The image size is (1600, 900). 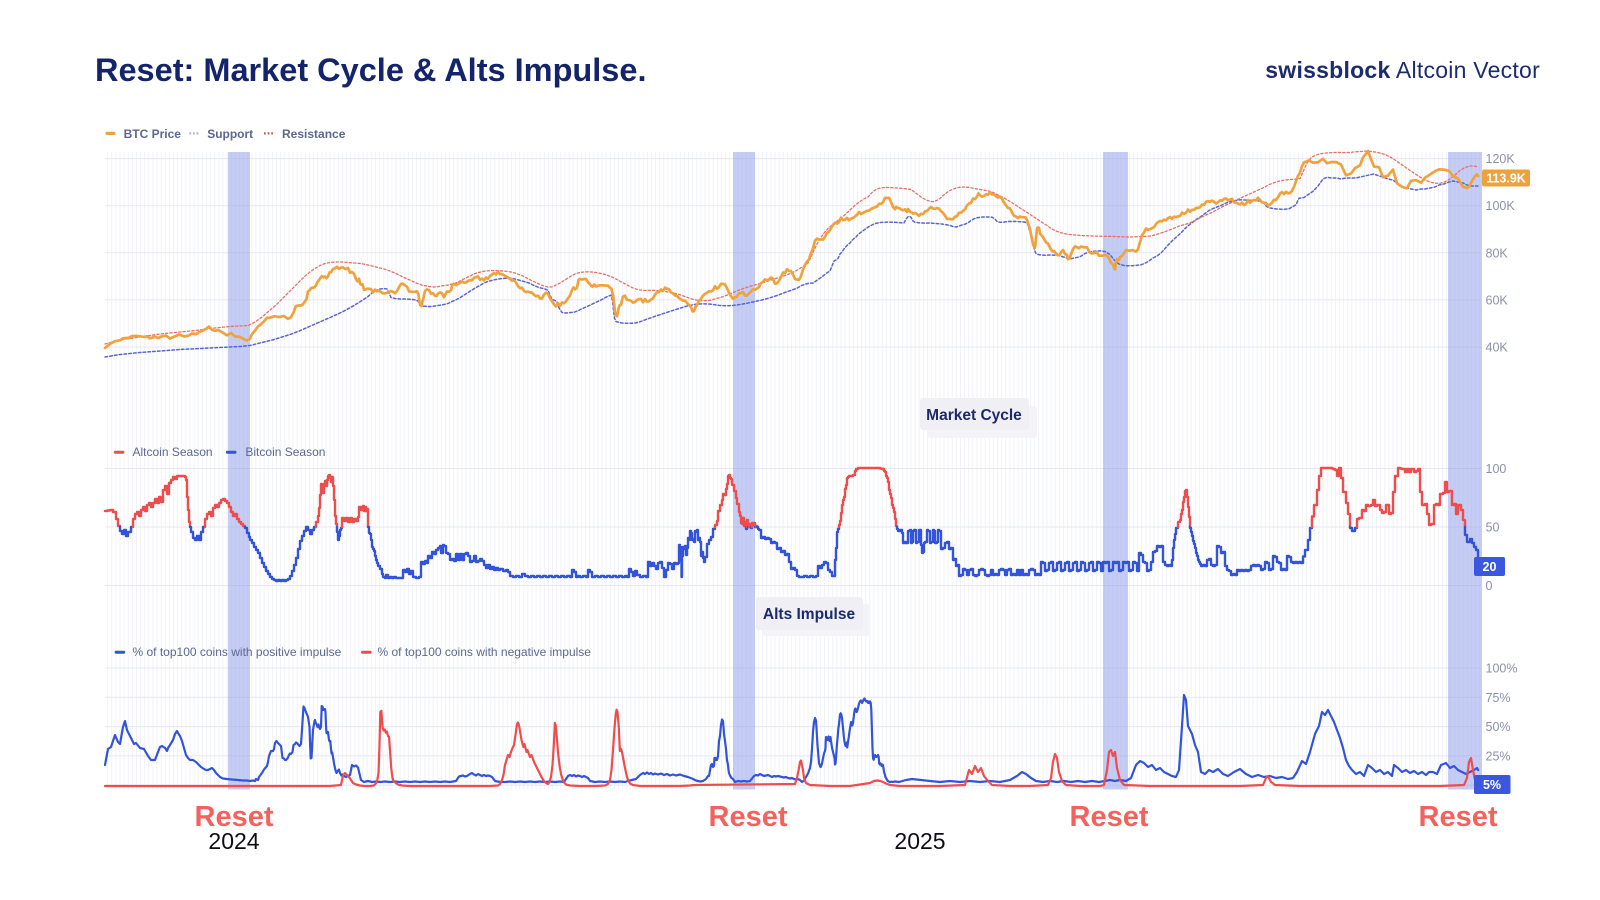 I want to click on svg-text: 100K, so click(x=1501, y=206).